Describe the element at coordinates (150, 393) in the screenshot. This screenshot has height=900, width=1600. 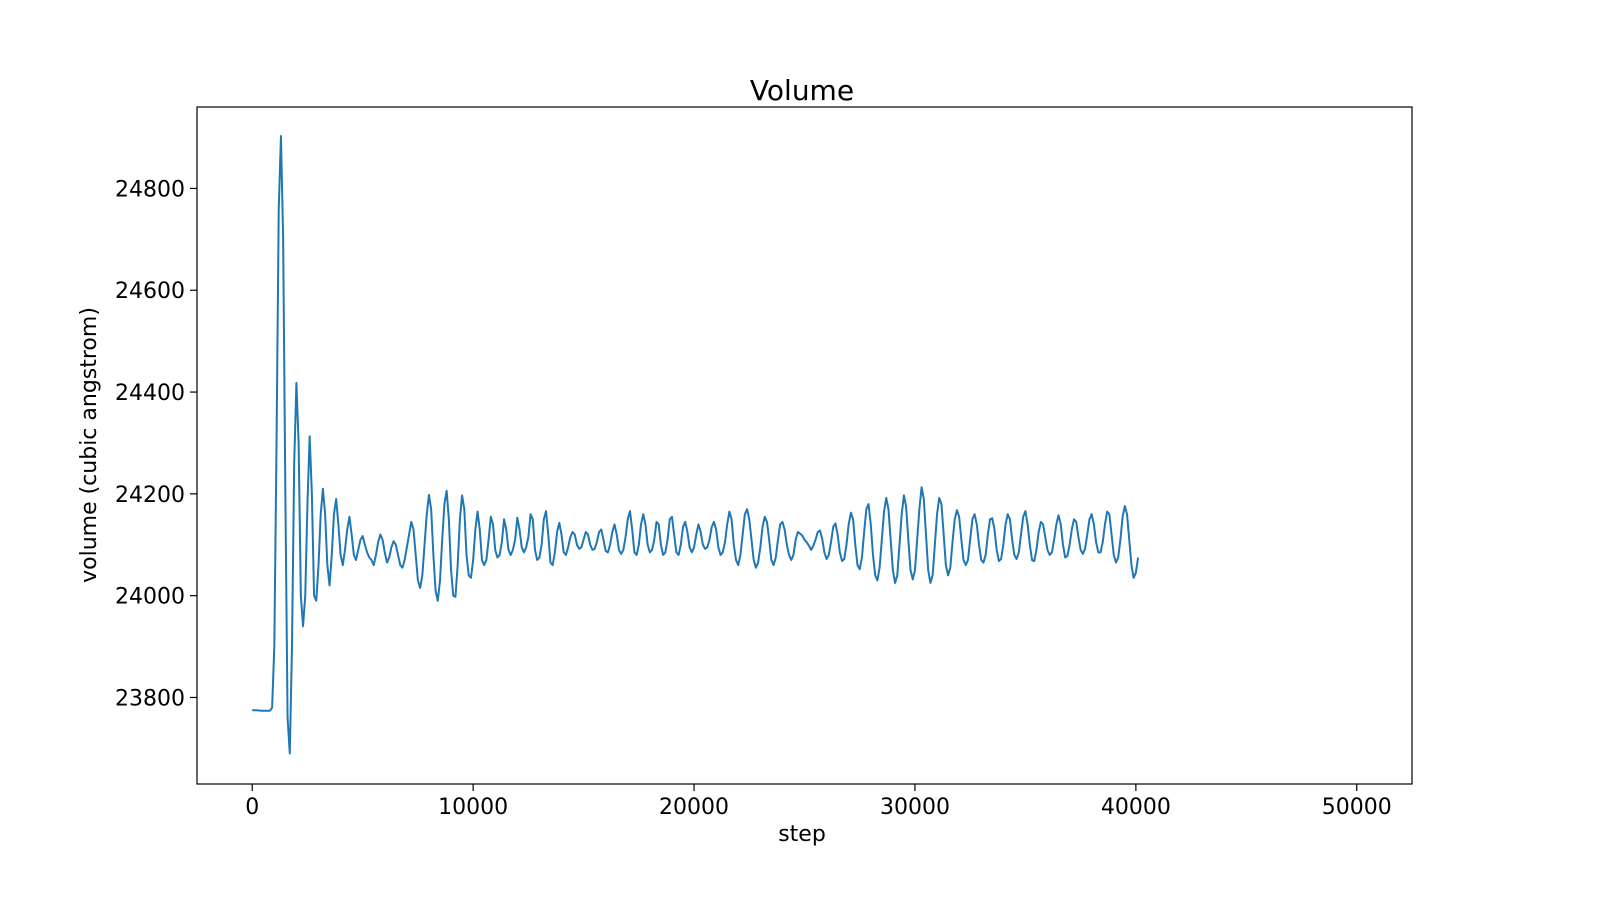
I see `y-tick-label: 24400` at that location.